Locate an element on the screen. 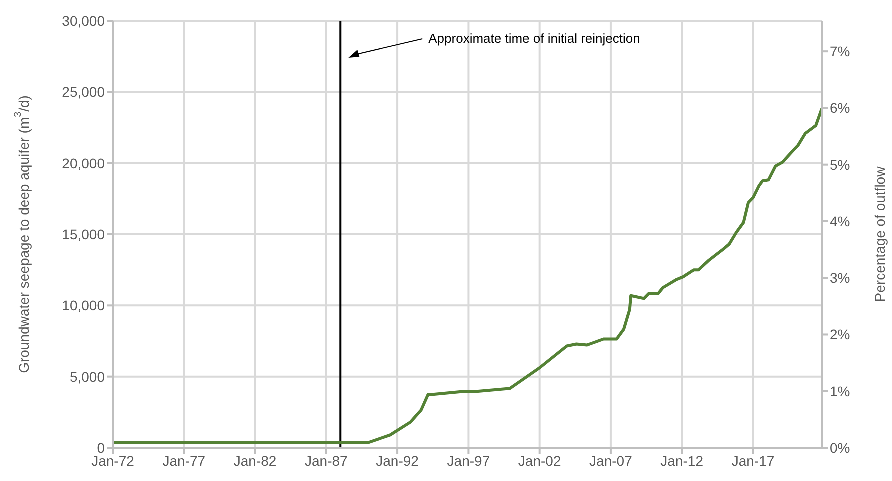 Image resolution: width=892 pixels, height=481 pixels. x-tick-label: Jan-92 is located at coordinates (398, 460).